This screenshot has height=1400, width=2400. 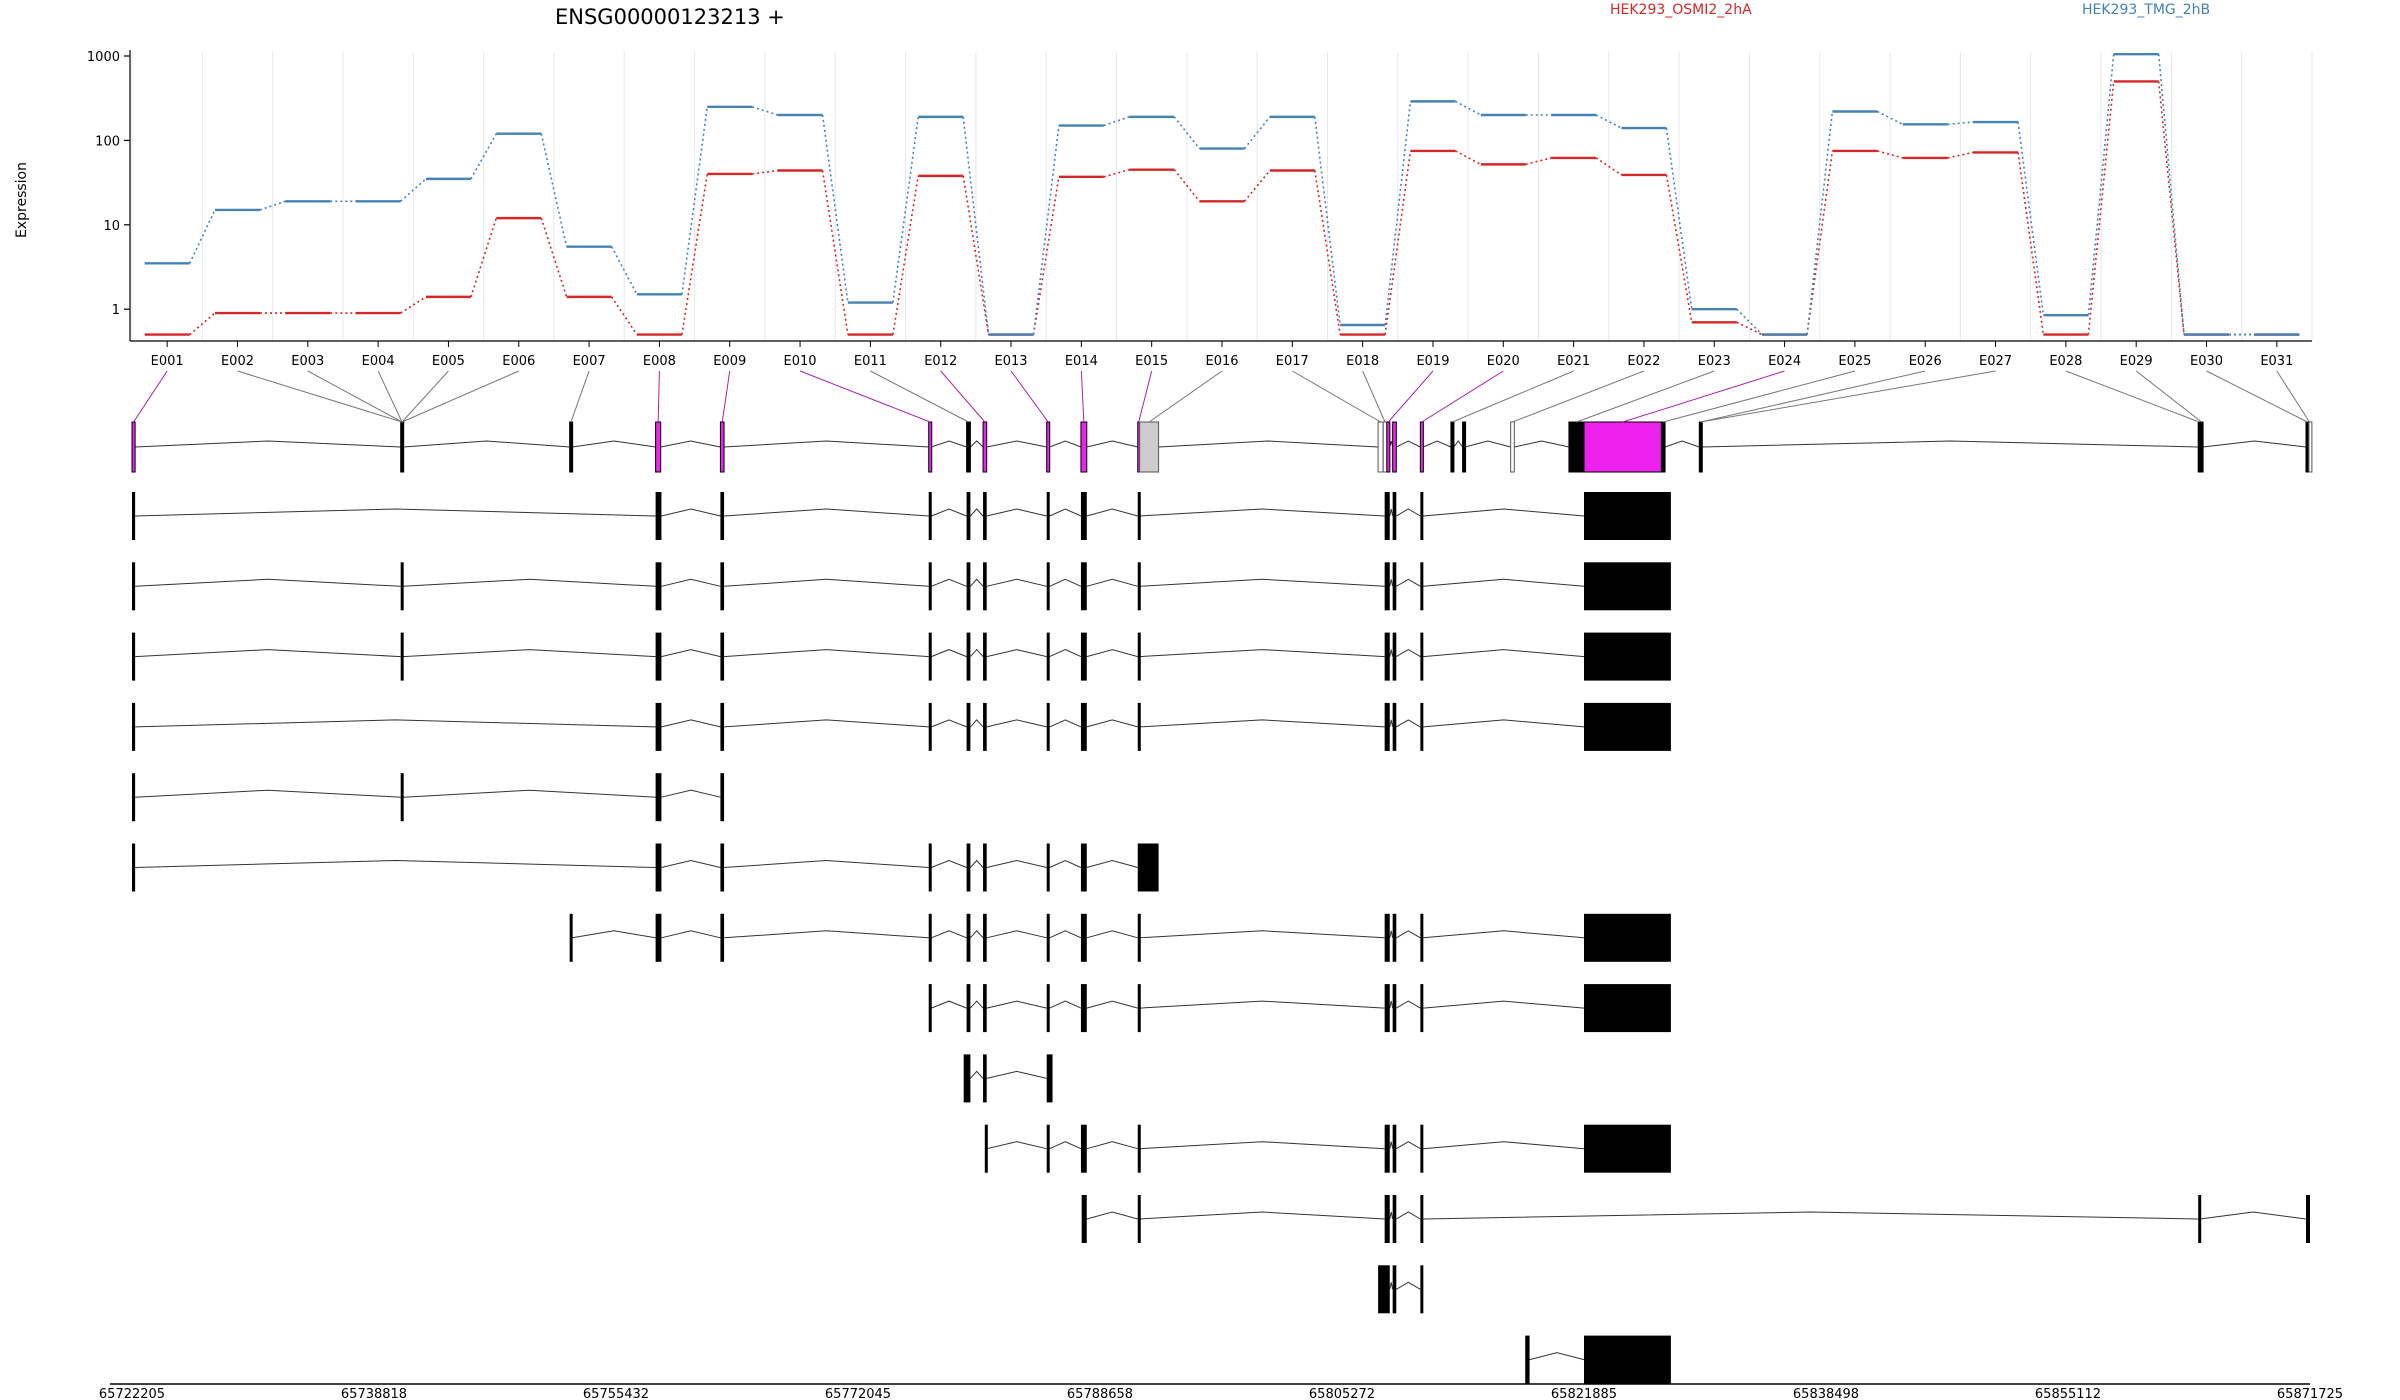 What do you see at coordinates (800, 361) in the screenshot?
I see `x-tick-label: E010` at bounding box center [800, 361].